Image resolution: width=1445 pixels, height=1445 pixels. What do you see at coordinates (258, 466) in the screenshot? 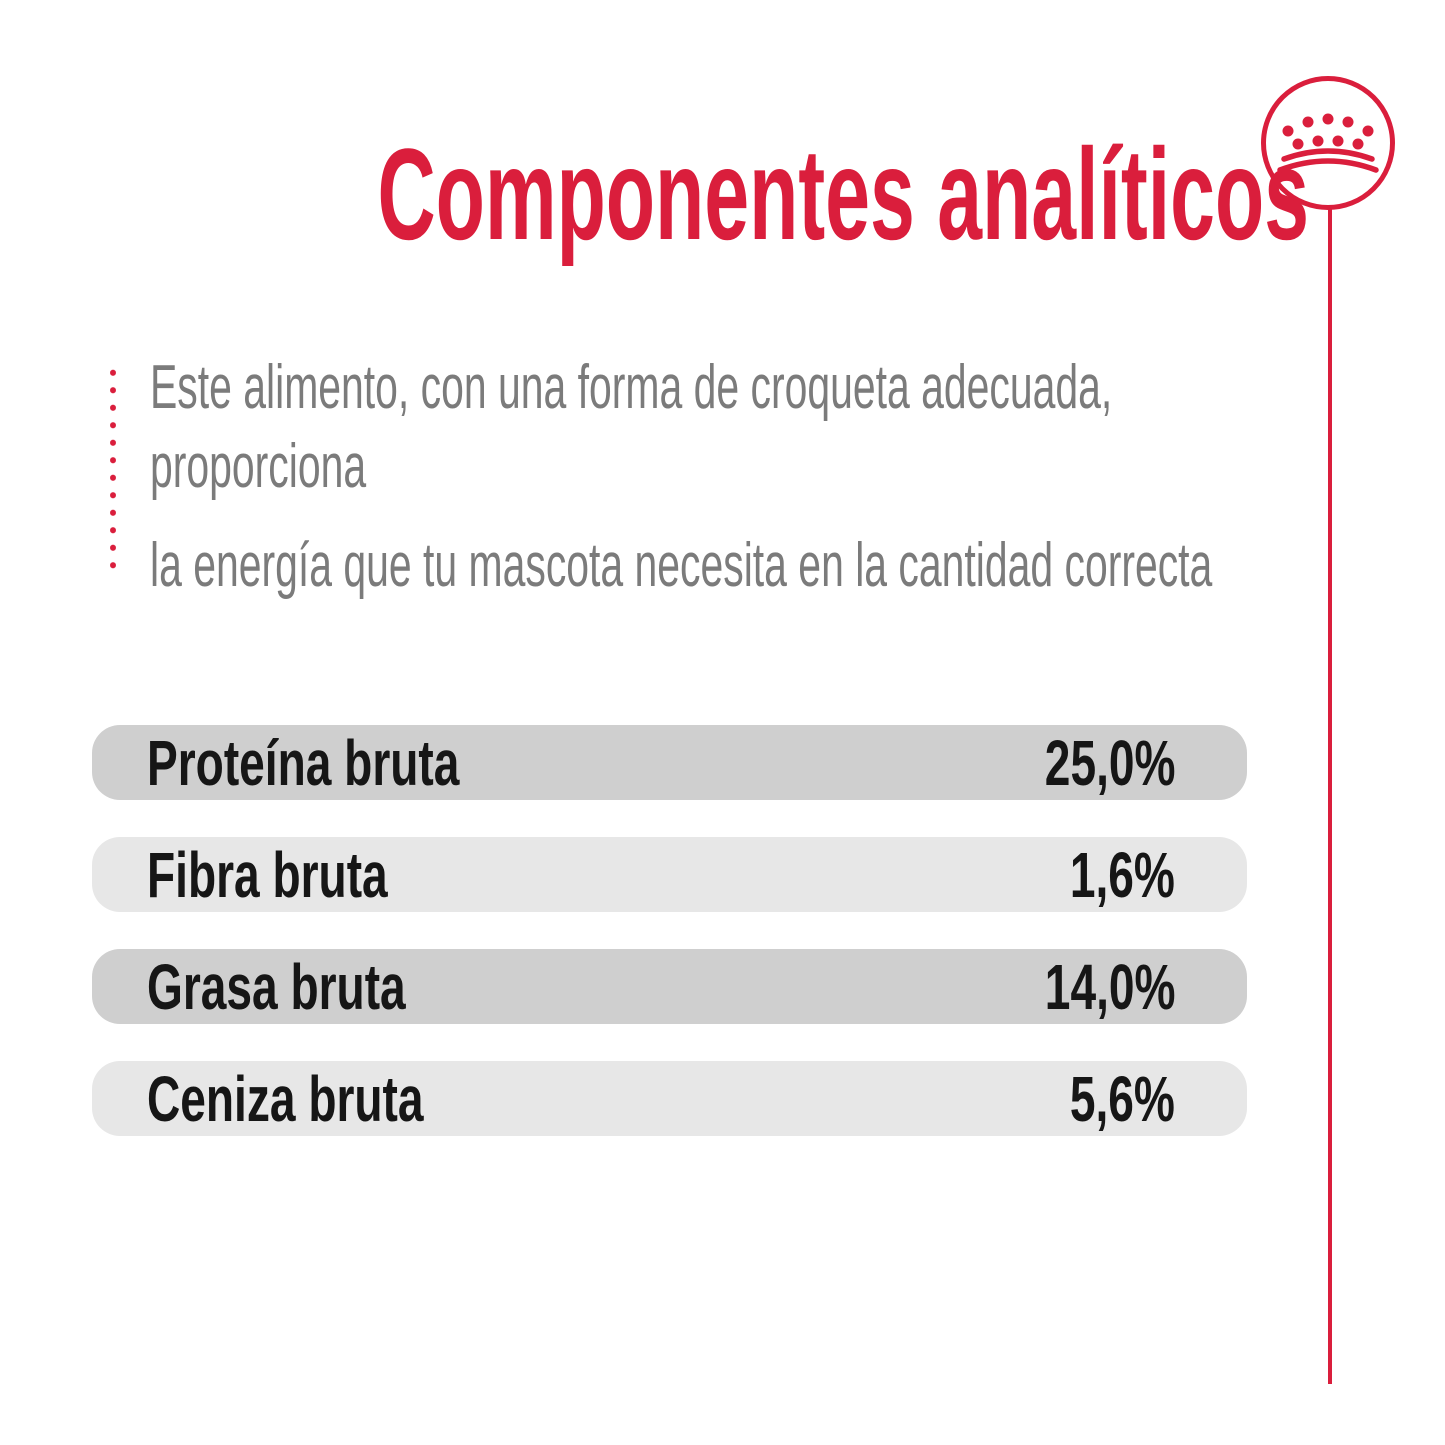
I see `description-line: proporciona` at bounding box center [258, 466].